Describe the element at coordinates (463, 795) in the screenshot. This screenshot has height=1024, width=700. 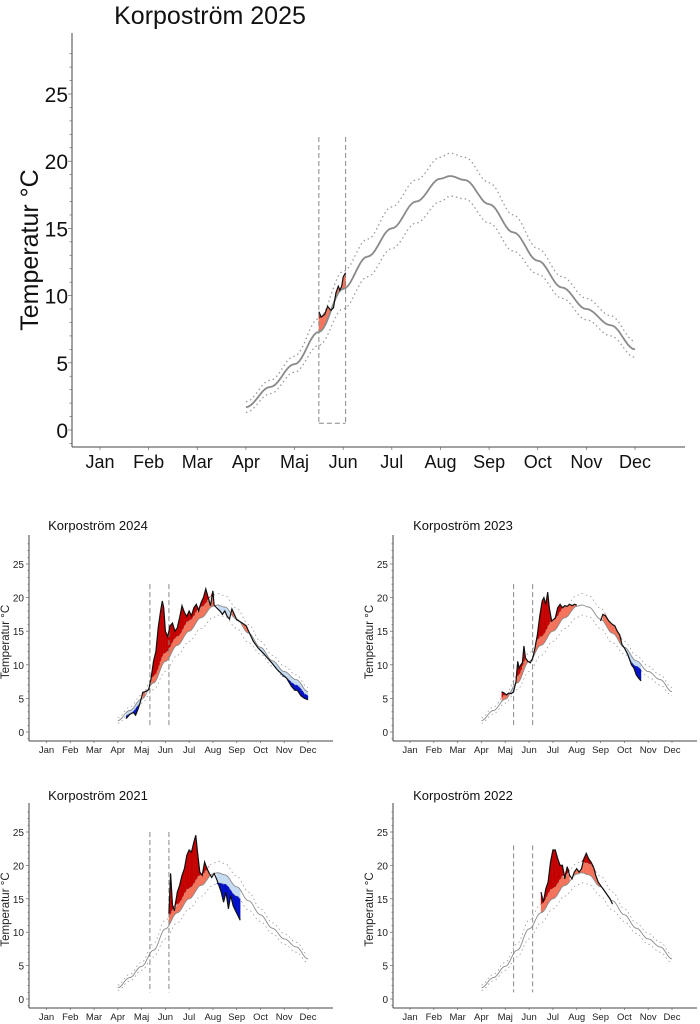
I see `chart-title: Korpoström 2022` at that location.